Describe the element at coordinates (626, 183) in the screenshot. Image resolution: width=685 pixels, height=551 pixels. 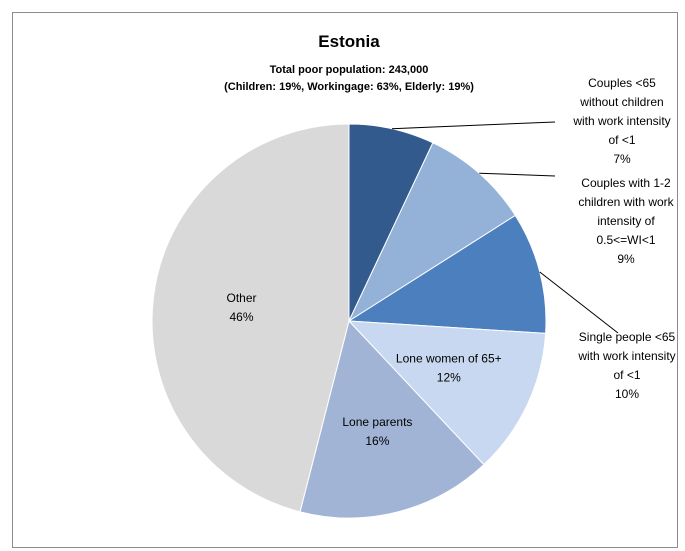
I see `slice-category-label: Couples with 1-2` at that location.